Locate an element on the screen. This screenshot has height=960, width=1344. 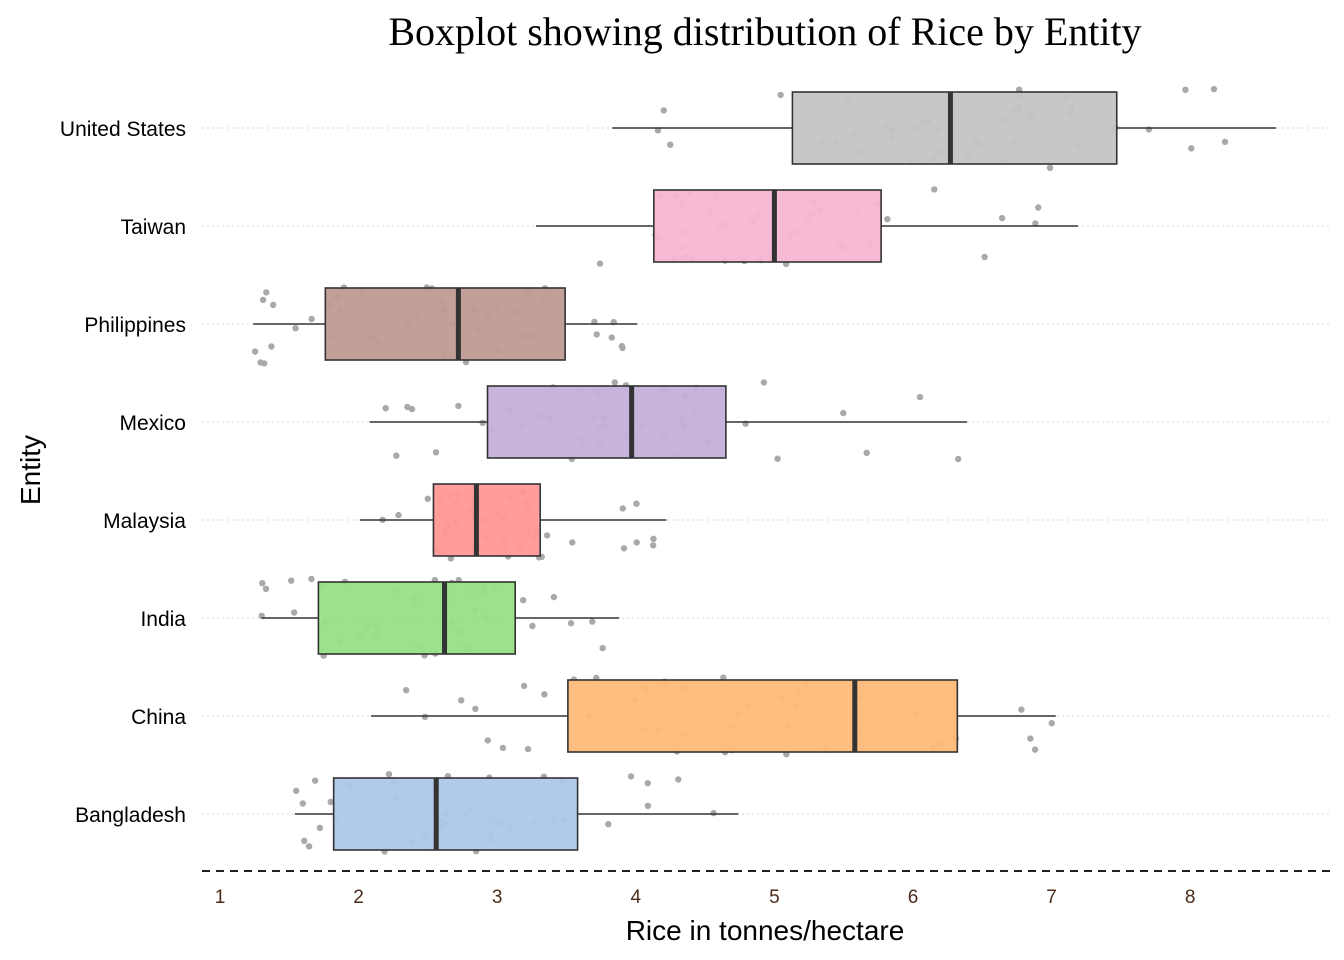
category-label-india: India is located at coordinates (163, 619).